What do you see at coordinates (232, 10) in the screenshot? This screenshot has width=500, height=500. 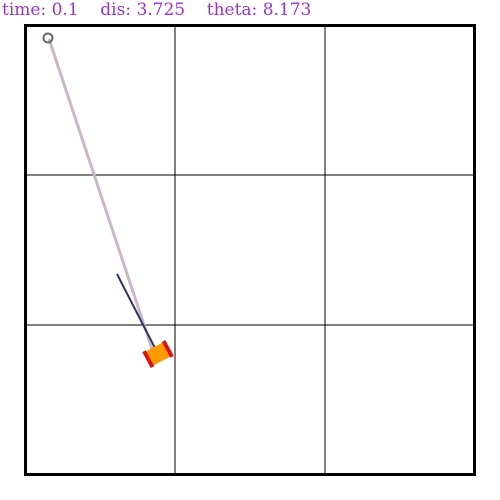 I see `theta-label: theta:` at bounding box center [232, 10].